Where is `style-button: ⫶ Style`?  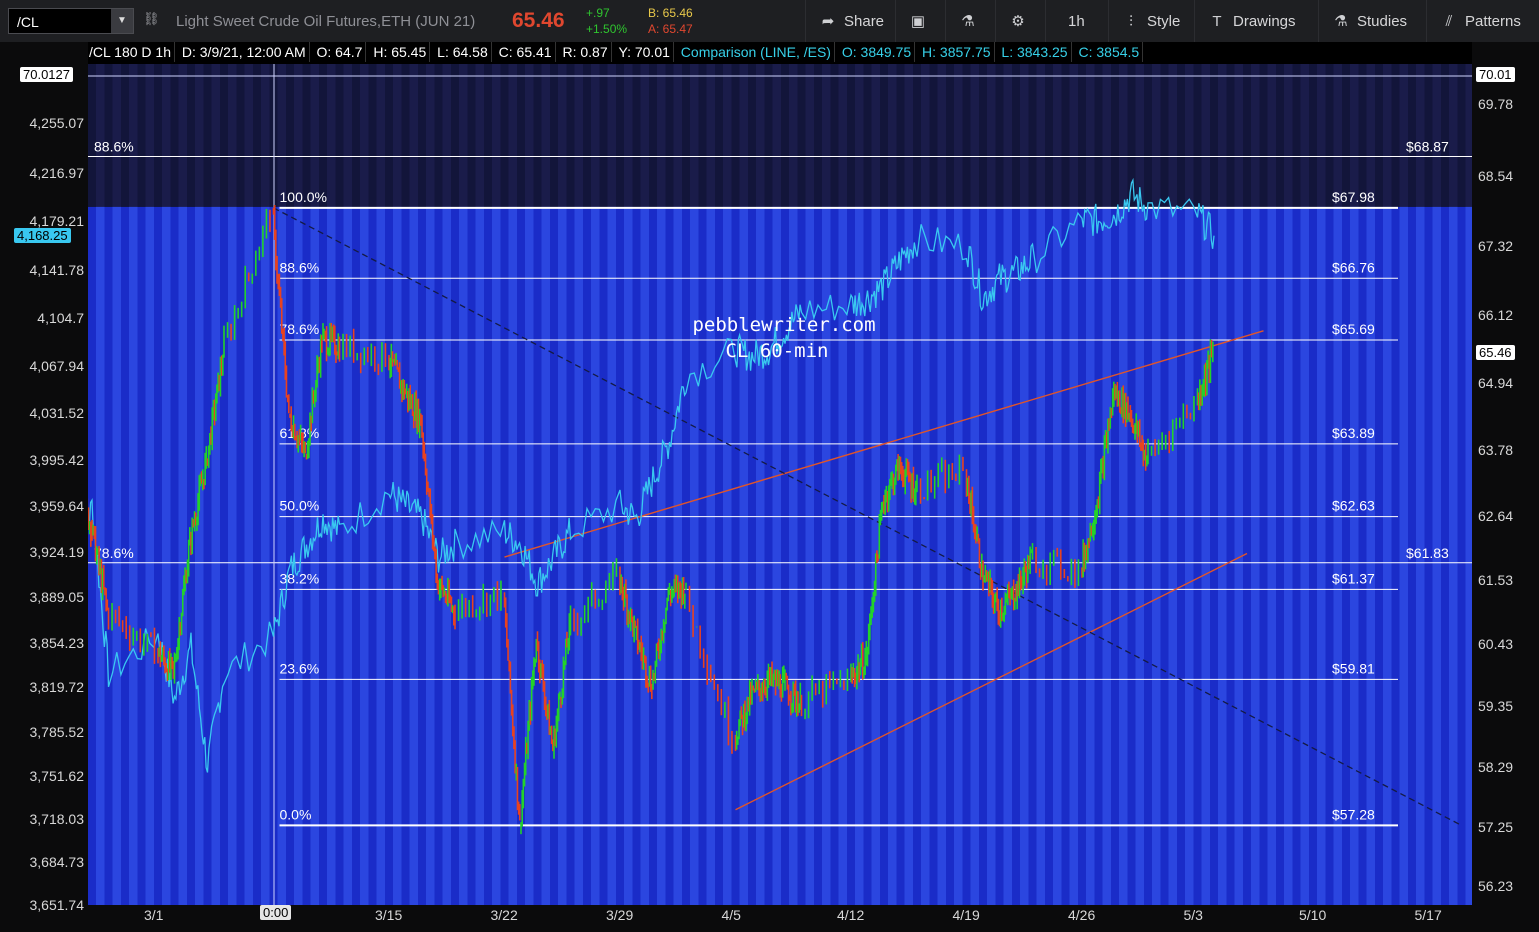
style-button: ⫶ Style is located at coordinates (1151, 21).